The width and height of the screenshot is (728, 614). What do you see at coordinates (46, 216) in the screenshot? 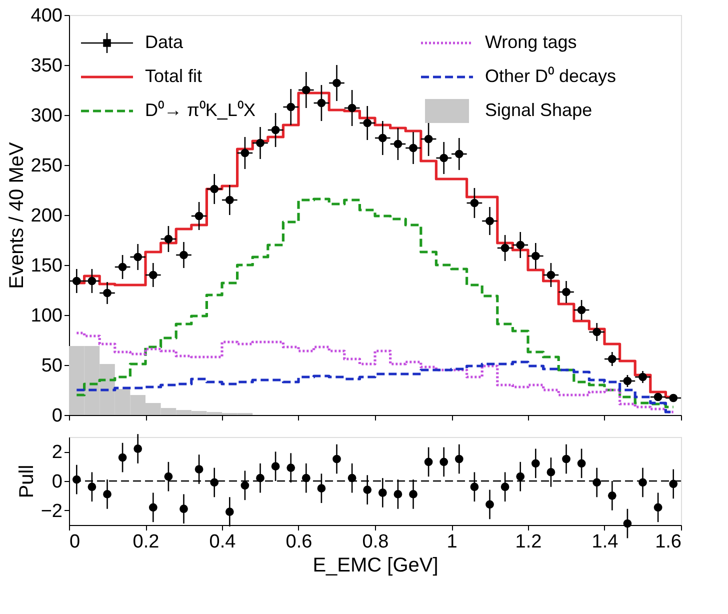
I see `y-tick-label: 200` at bounding box center [46, 216].